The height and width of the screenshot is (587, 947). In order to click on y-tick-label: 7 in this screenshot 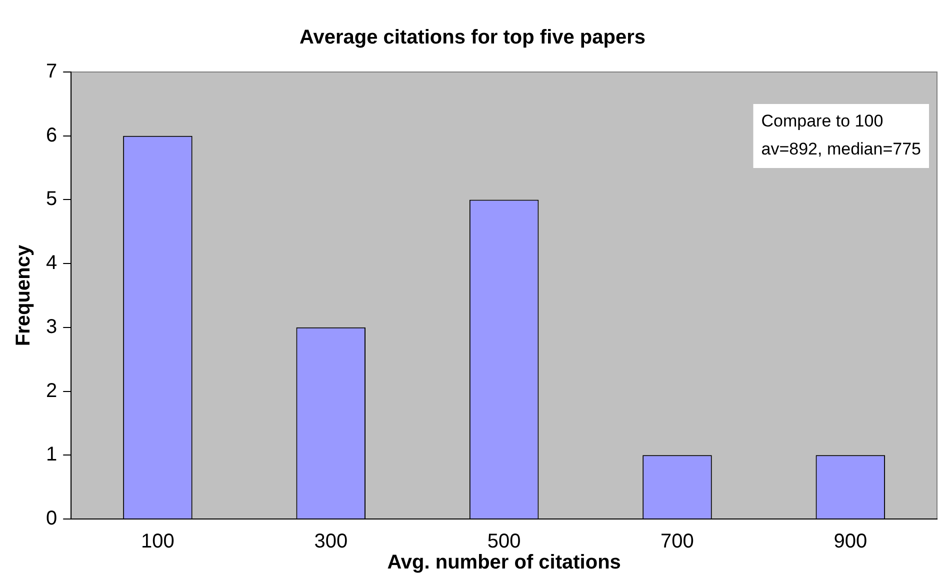, I will do `click(52, 71)`.